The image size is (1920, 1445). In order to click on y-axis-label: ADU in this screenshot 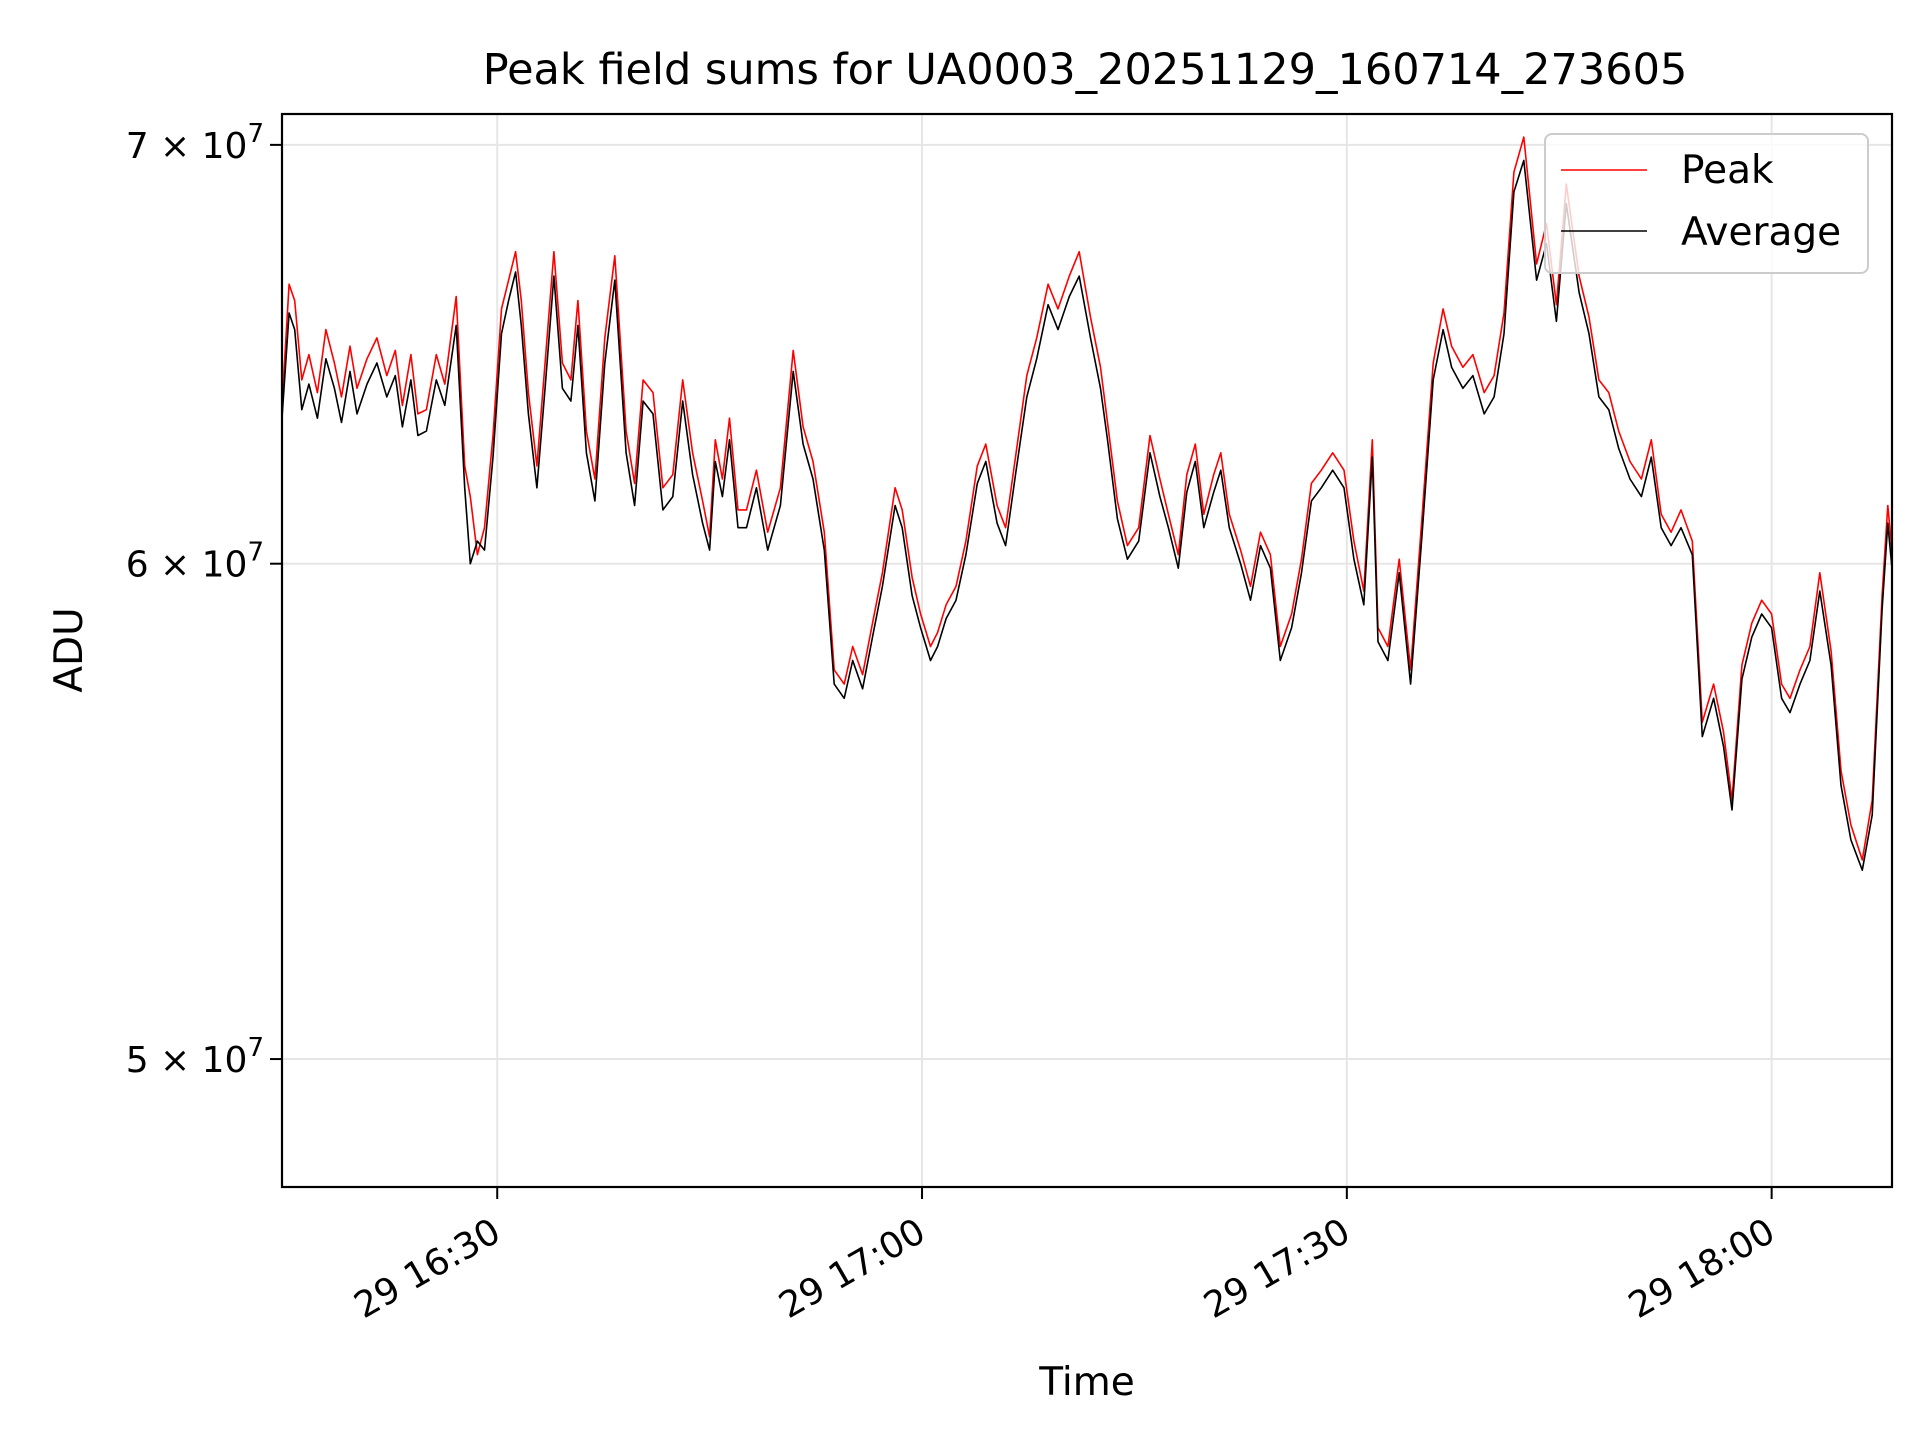, I will do `click(69, 649)`.